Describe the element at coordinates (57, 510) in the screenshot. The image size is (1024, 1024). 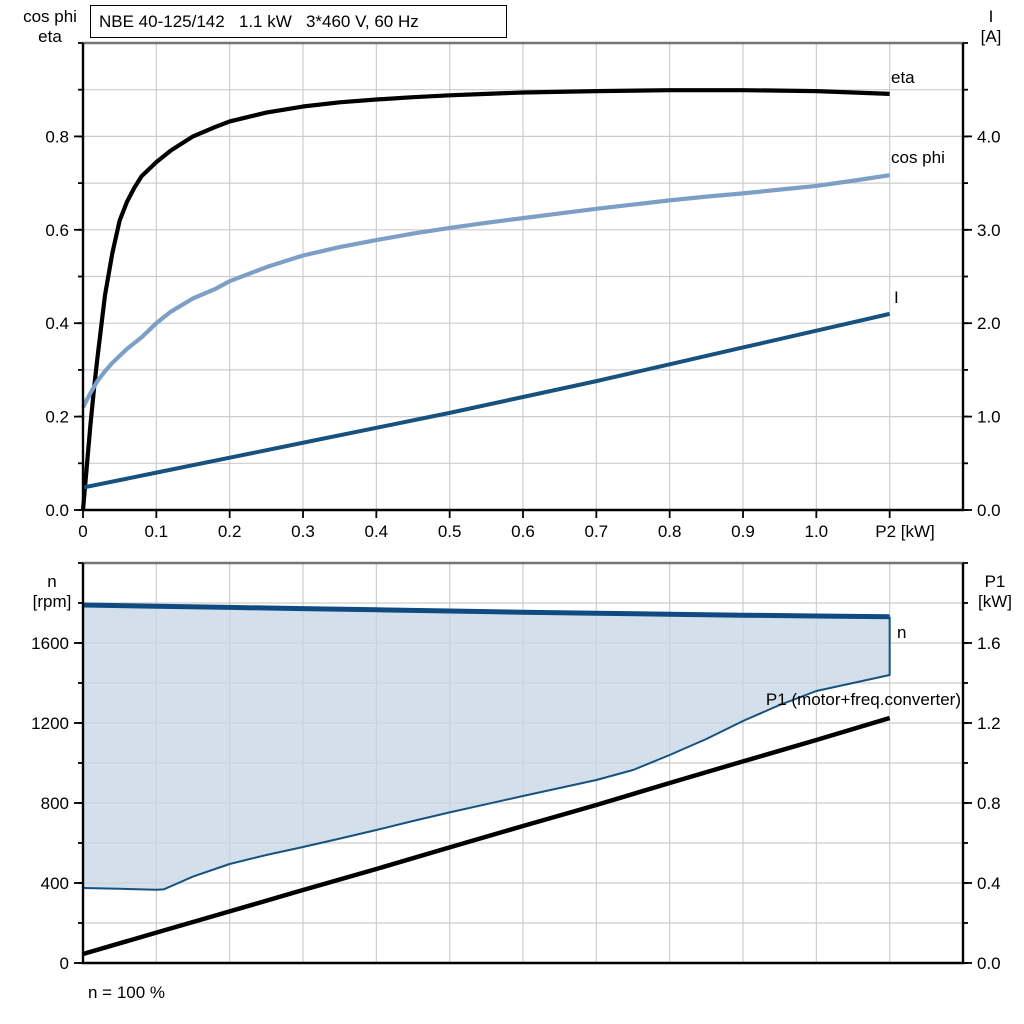
I see `y-left-tick-label: 0.0` at that location.